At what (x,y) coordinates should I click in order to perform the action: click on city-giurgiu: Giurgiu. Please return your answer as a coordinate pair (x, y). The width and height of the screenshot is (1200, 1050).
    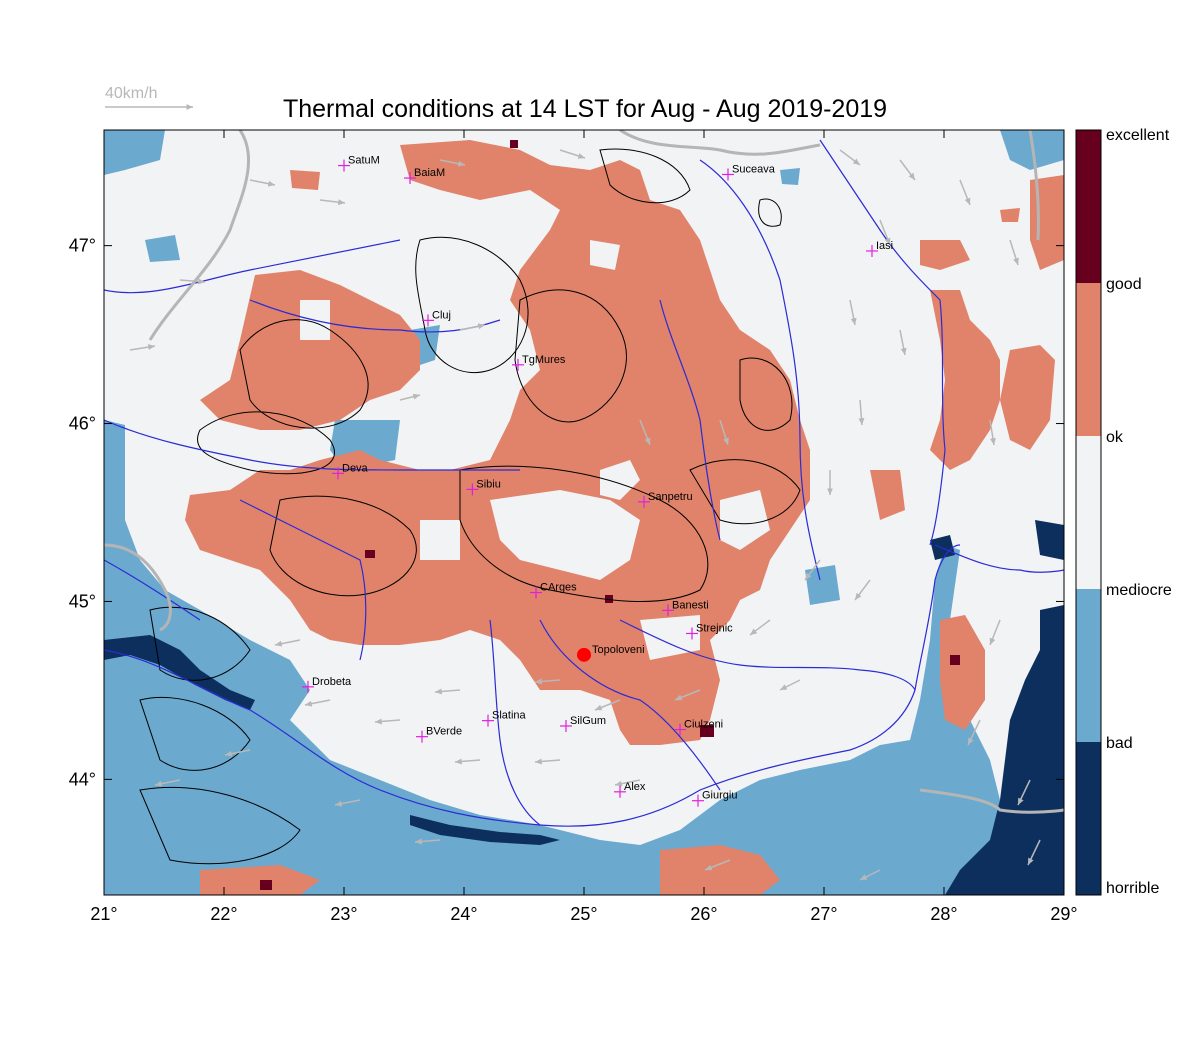
    Looking at the image, I should click on (714, 798).